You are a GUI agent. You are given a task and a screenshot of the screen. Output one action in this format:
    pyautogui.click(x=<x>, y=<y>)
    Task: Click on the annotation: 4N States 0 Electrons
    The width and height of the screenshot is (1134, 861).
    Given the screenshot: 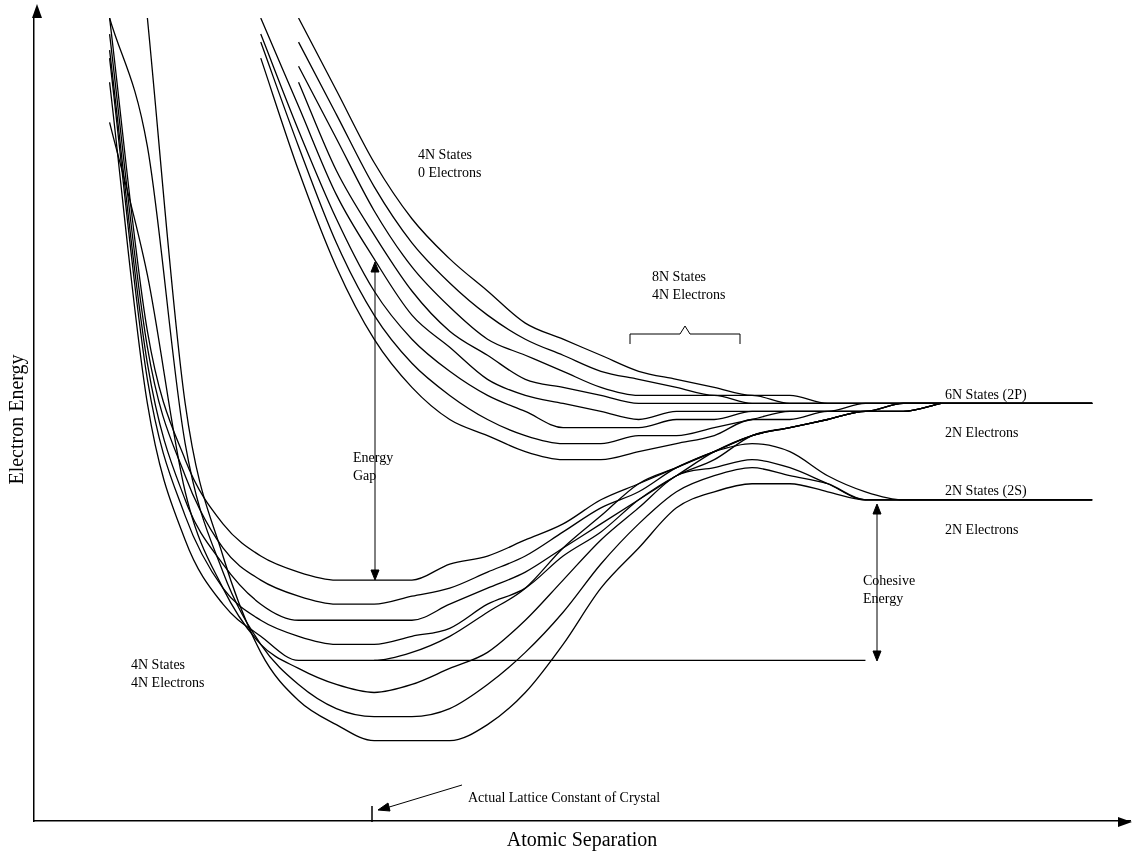 What is the action you would take?
    pyautogui.click(x=450, y=163)
    